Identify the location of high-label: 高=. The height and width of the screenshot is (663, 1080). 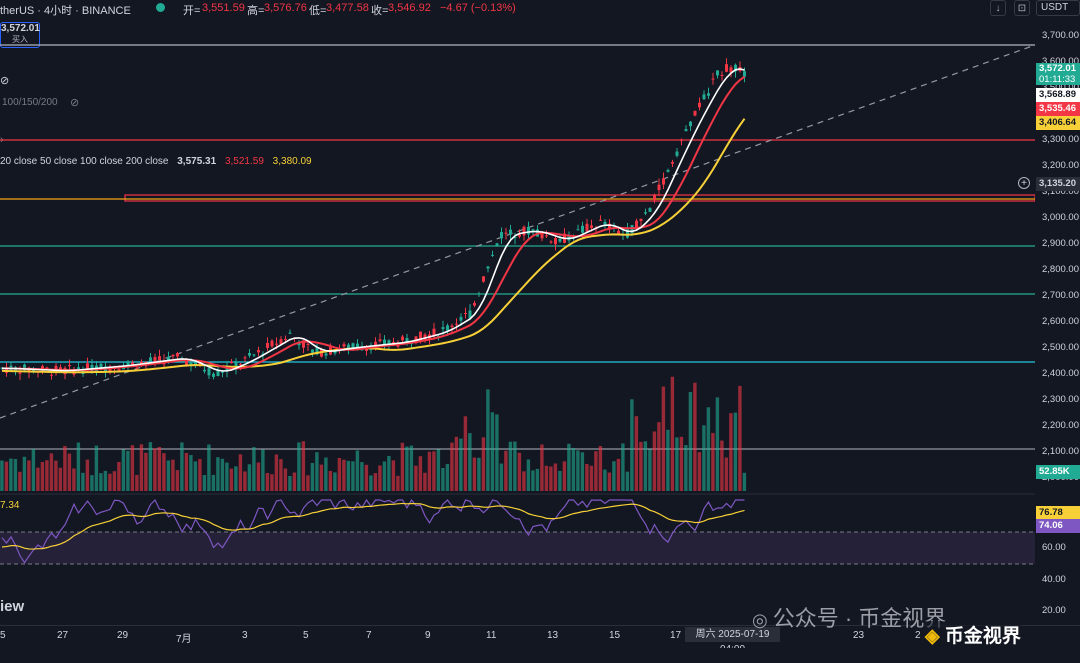
(256, 11).